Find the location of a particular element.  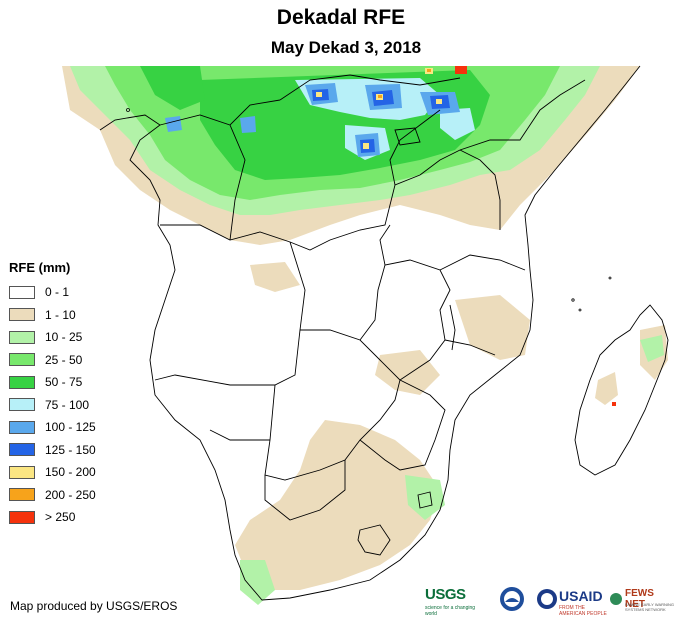

legend-label: 10 - 25 is located at coordinates (64, 337).